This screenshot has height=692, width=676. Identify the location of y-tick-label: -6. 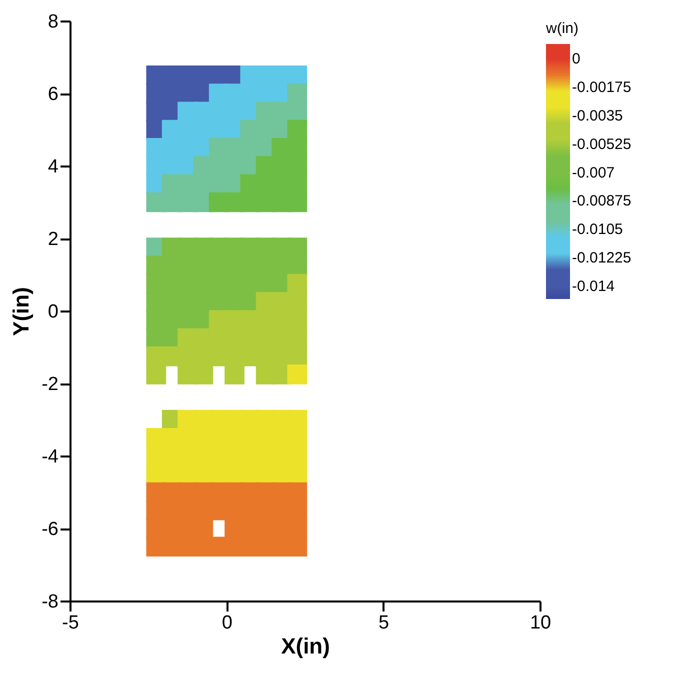
(50, 529).